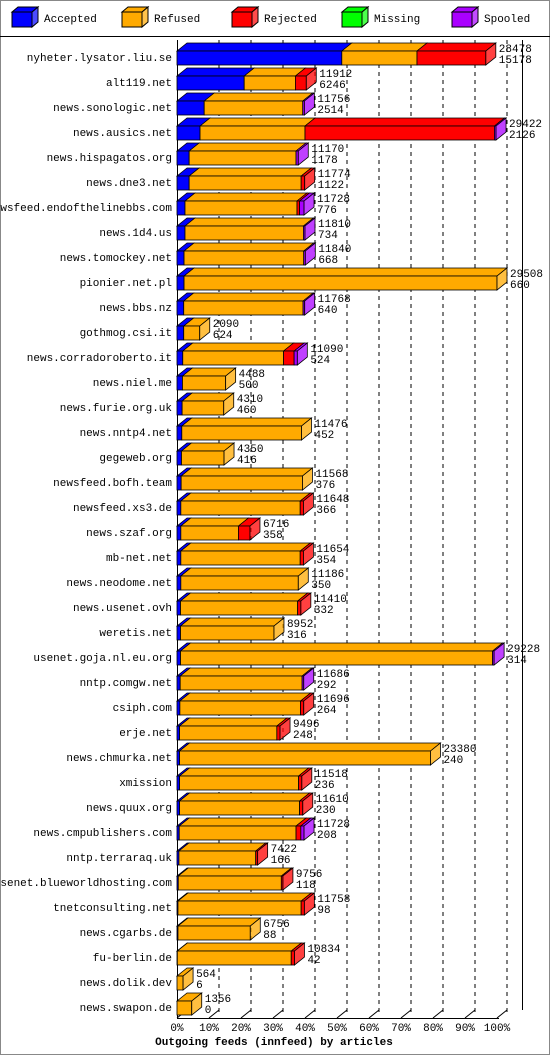  Describe the element at coordinates (102, 659) in the screenshot. I see `y-tick-label: usenet.goja.nl.eu.org` at that location.